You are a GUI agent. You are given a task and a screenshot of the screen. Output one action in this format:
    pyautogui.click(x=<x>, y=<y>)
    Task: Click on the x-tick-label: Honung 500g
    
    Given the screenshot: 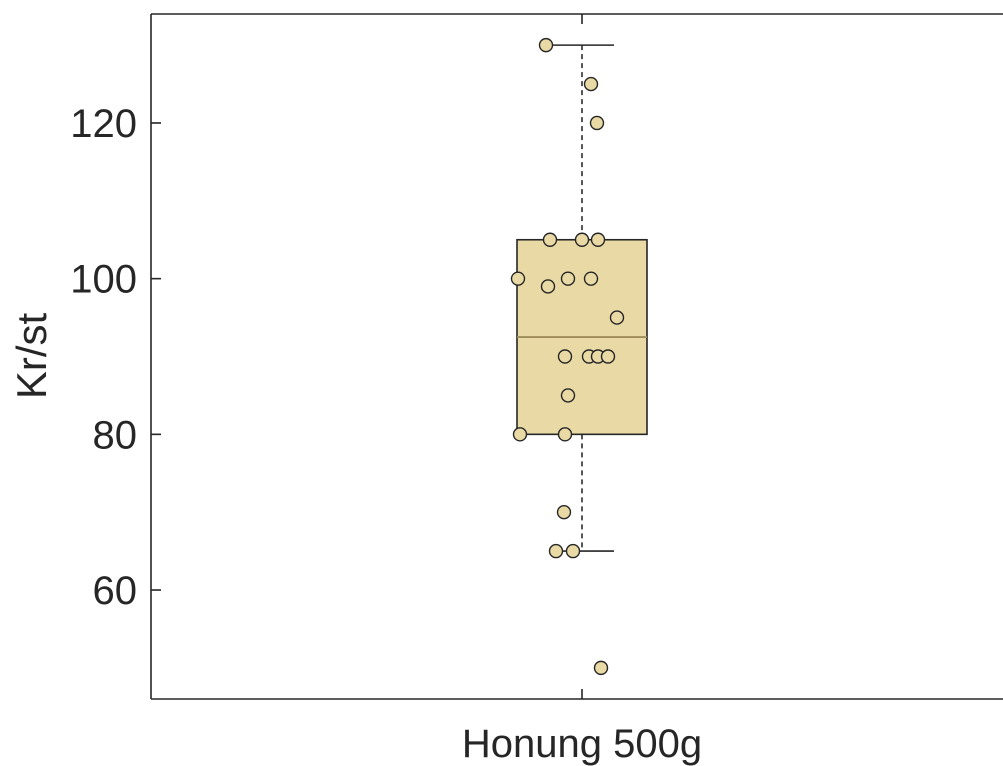 What is the action you would take?
    pyautogui.click(x=582, y=744)
    